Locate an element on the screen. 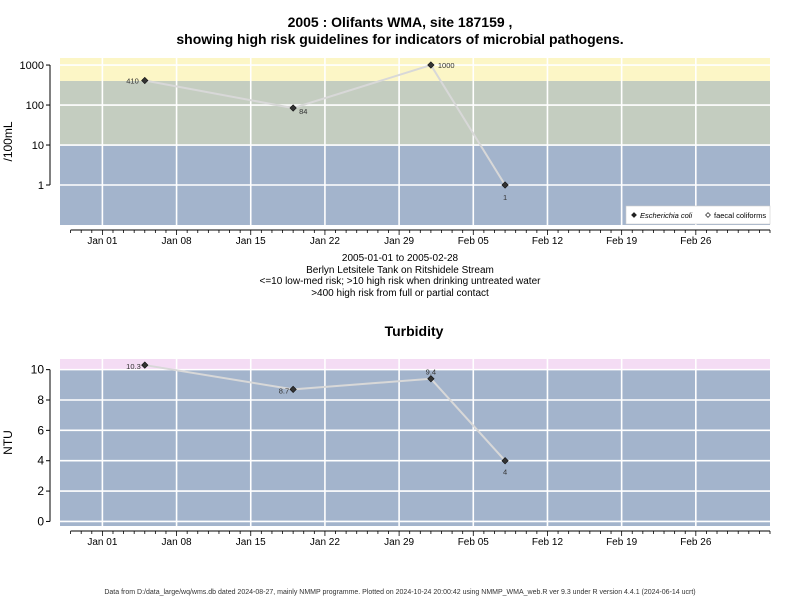 The width and height of the screenshot is (800, 600). subtitle-date-range: 2005-01-01 to 2005-02-28 is located at coordinates (400, 258).